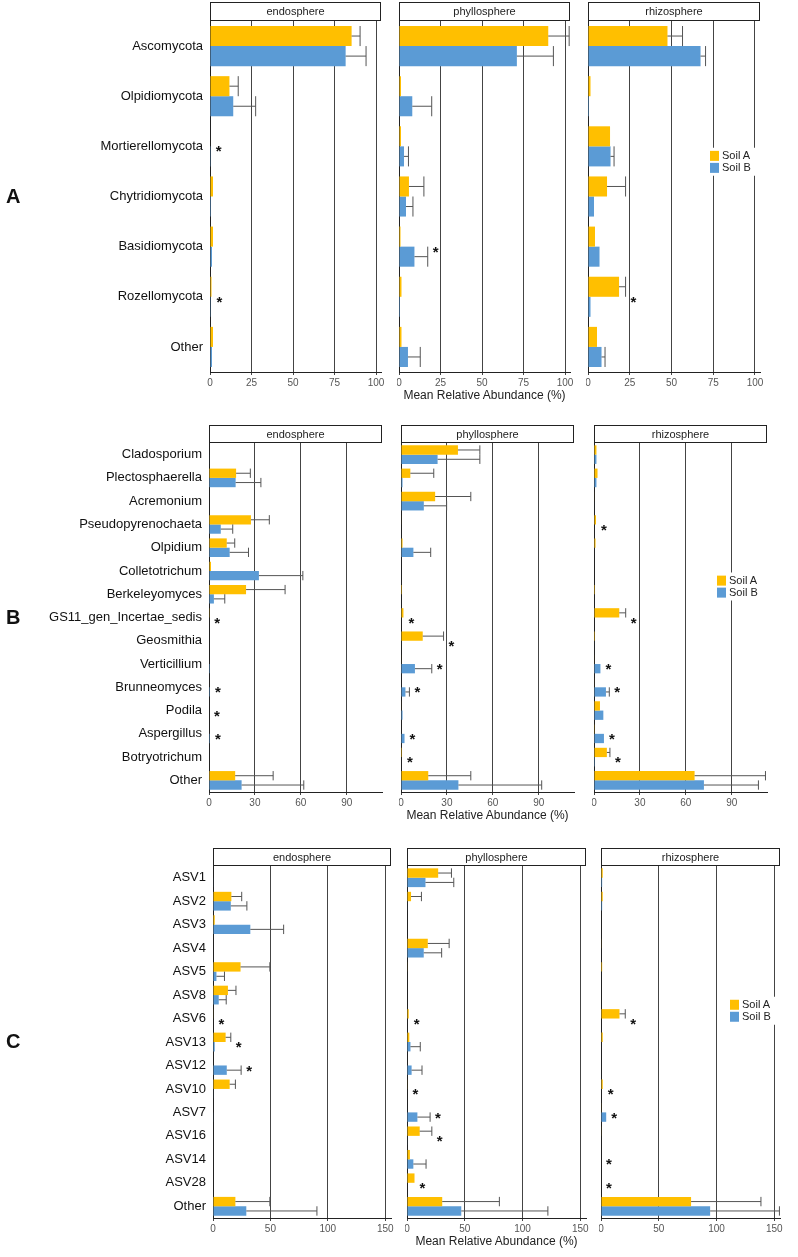 The image size is (798, 1257). Describe the element at coordinates (168, 45) in the screenshot. I see `y-tick-label: Ascomycota` at that location.